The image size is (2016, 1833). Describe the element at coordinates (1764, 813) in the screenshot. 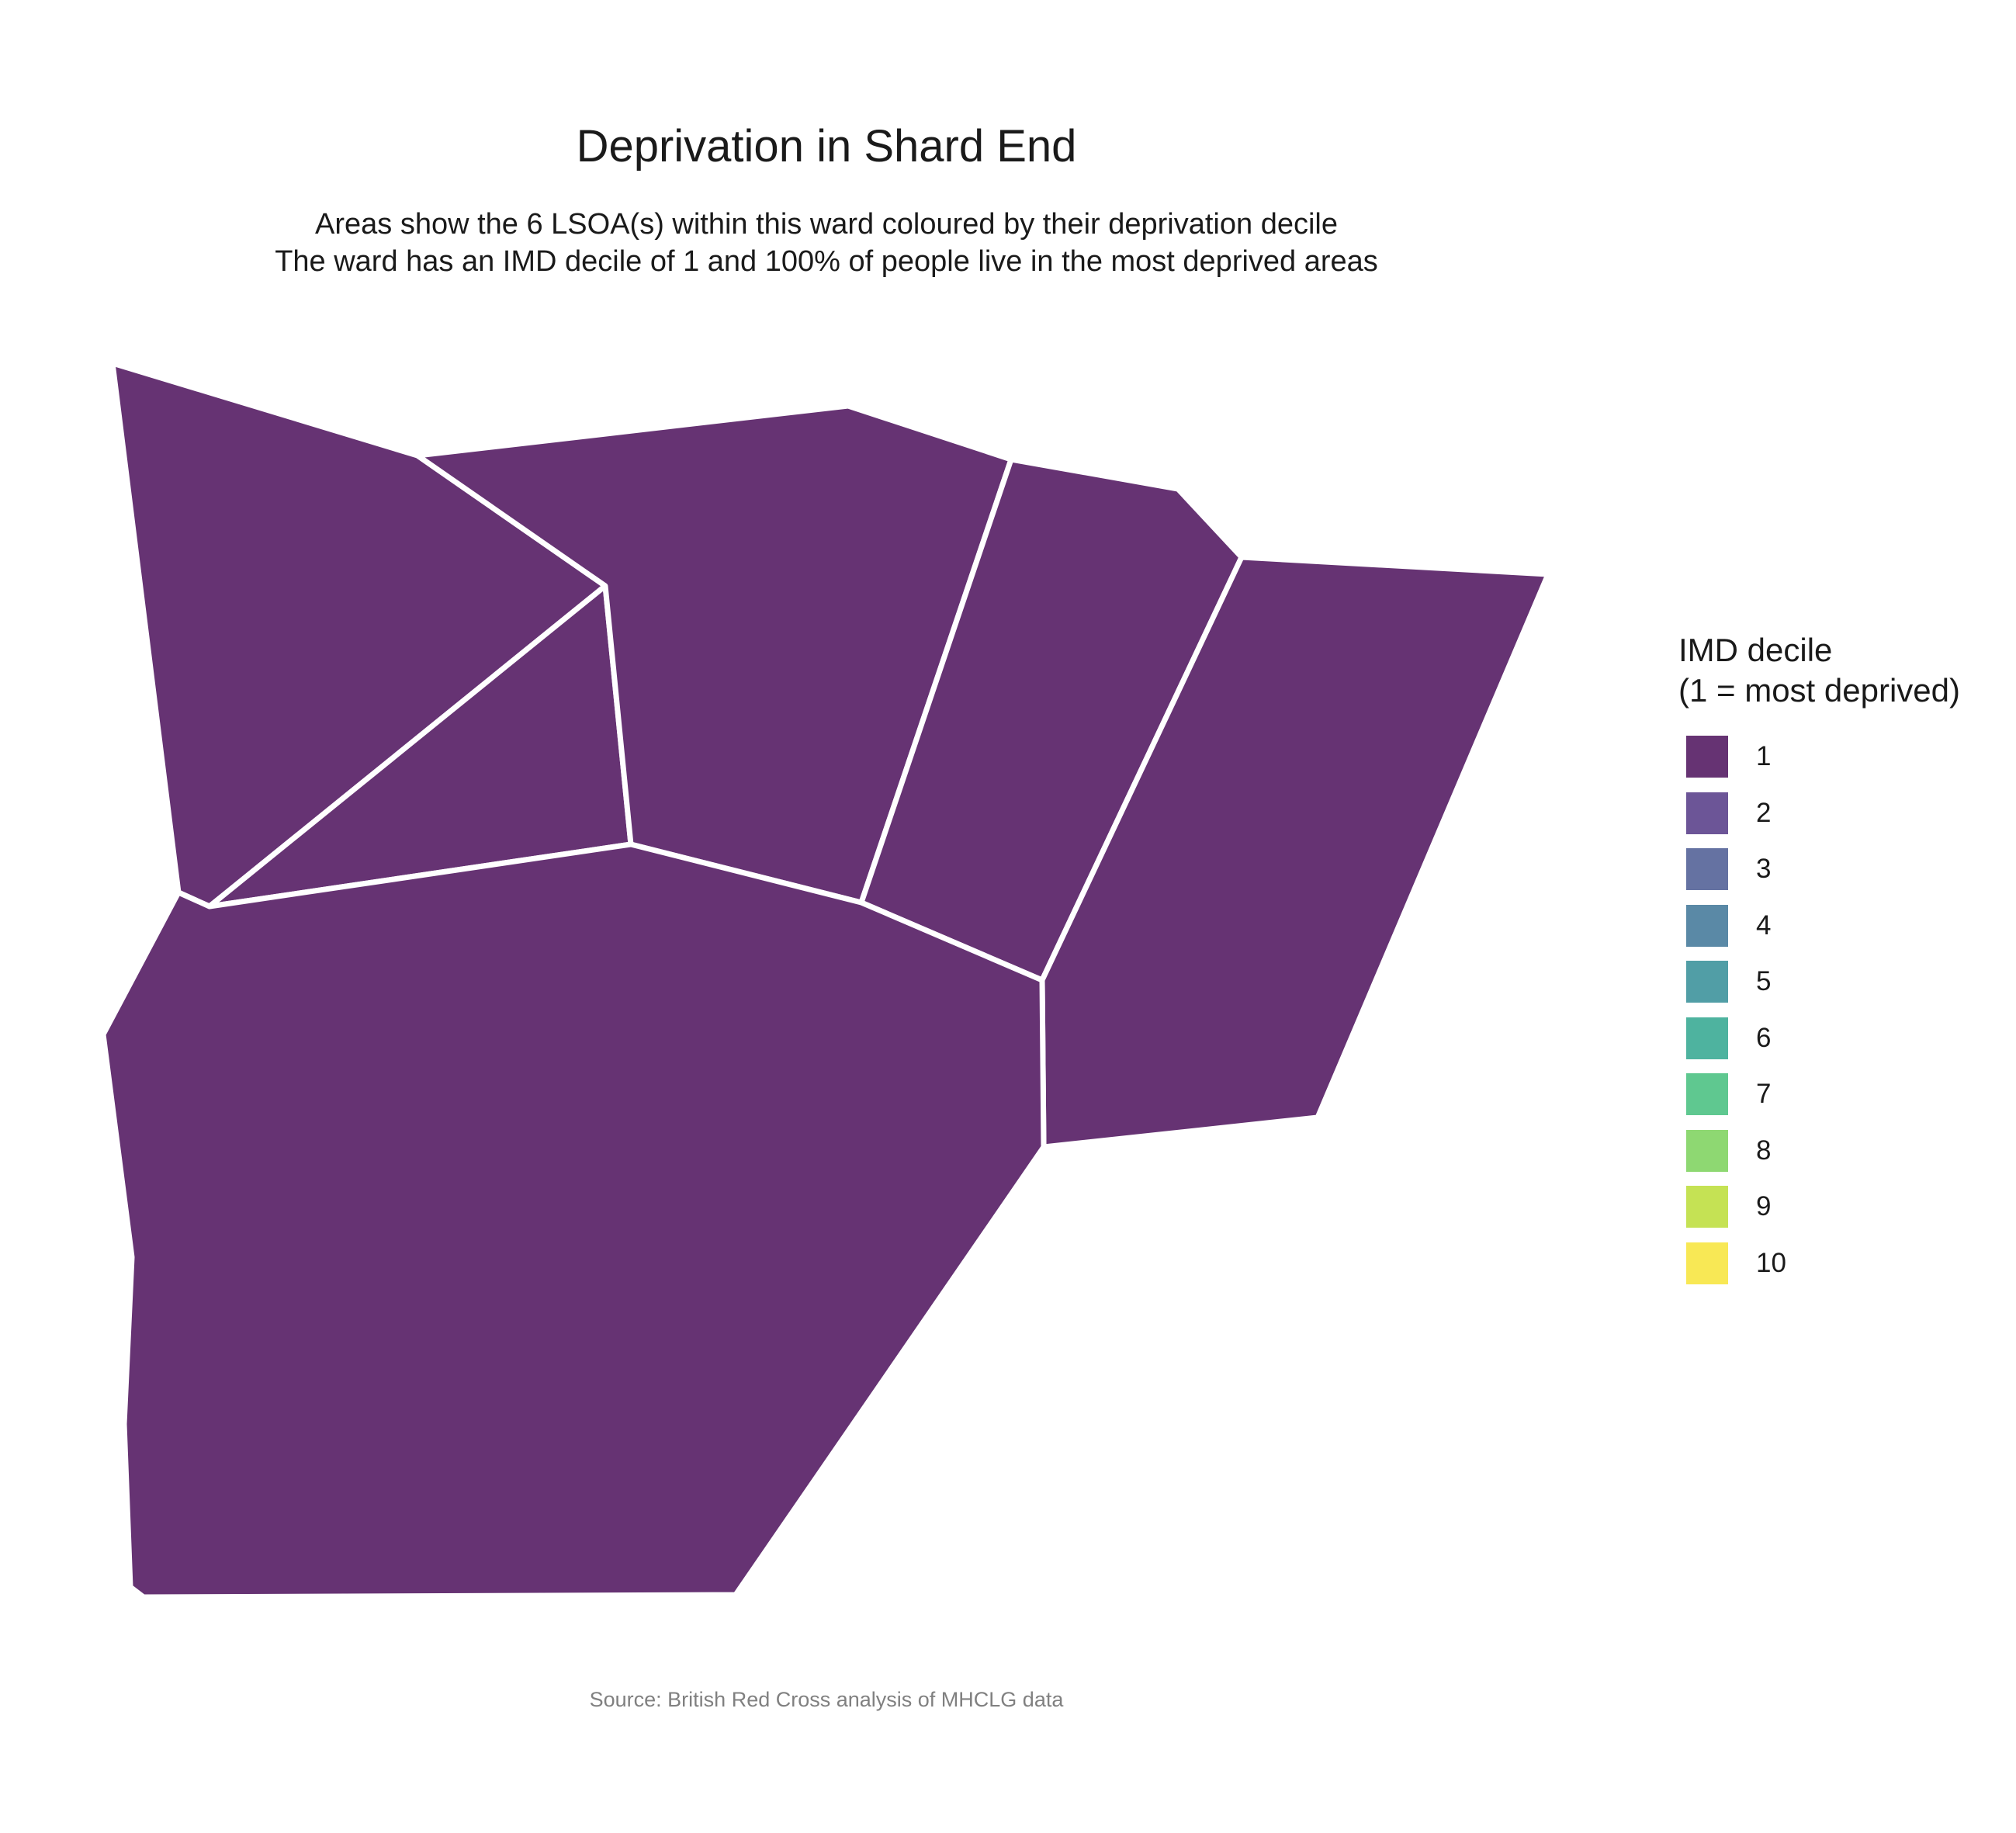

I see `legend-label: 2` at that location.